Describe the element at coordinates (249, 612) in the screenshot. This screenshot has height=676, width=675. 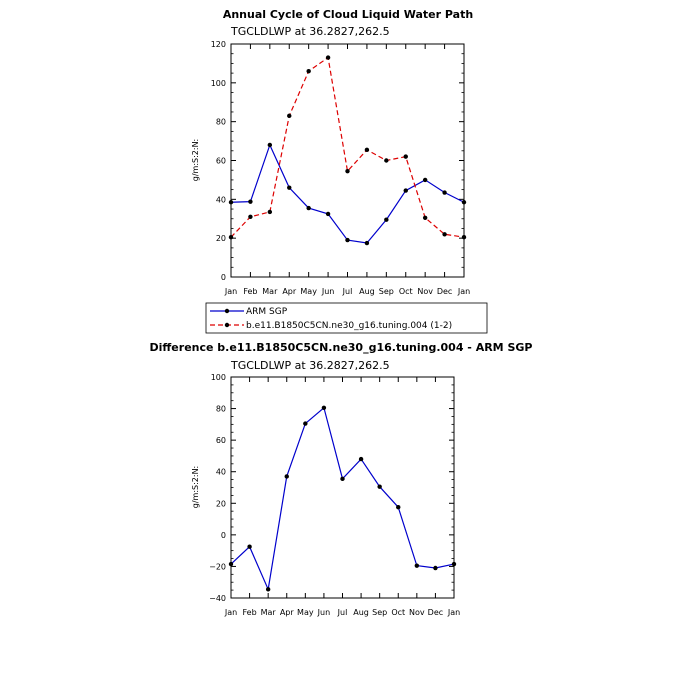
I see `chart2-xtick-label: Feb` at that location.